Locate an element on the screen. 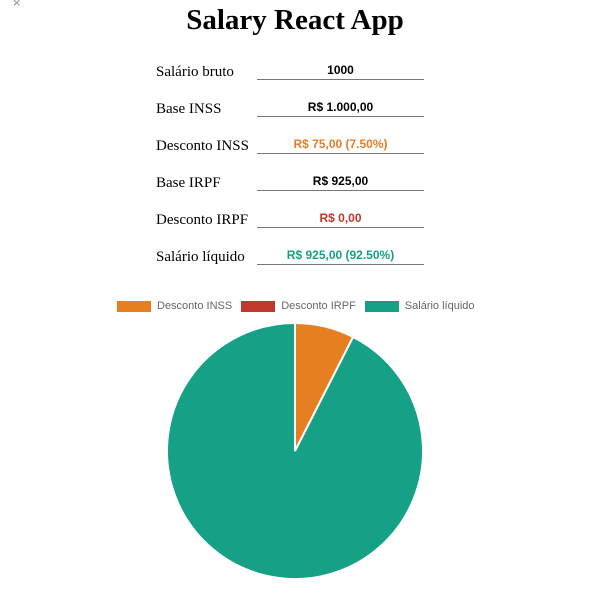 This screenshot has width=601, height=596. cursor-icon: × is located at coordinates (17, 4).